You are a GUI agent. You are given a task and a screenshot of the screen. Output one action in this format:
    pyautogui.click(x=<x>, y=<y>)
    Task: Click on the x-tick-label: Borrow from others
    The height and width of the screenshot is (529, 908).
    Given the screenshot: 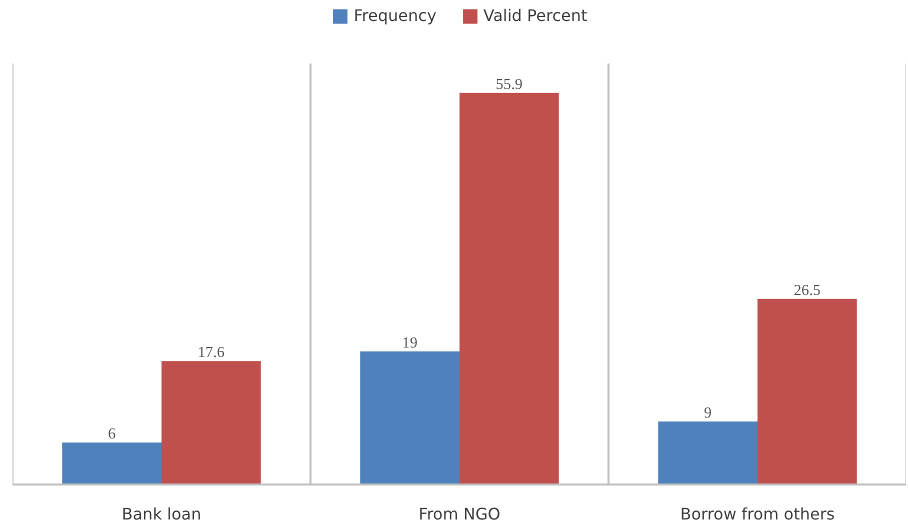 What is the action you would take?
    pyautogui.click(x=757, y=514)
    